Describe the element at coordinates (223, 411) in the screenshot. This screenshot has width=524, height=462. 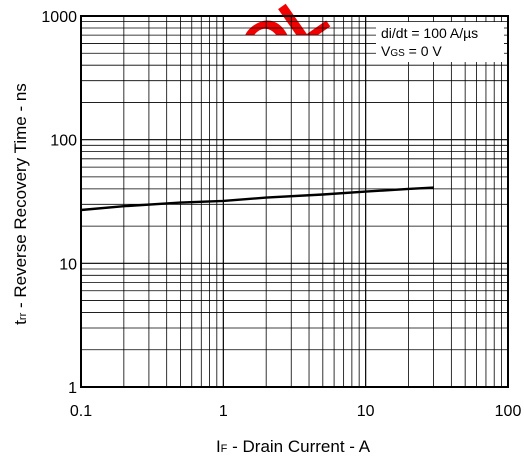
I see `x-tick-label: 1` at that location.